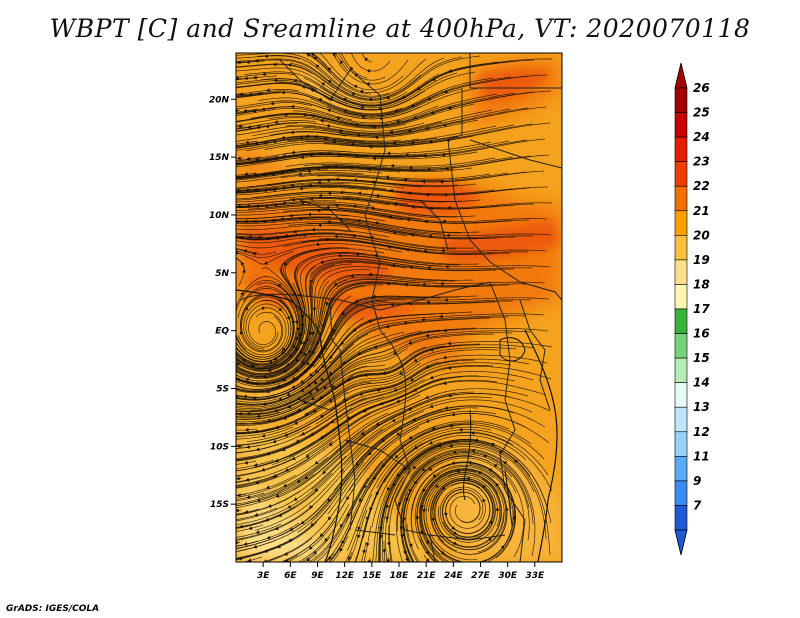 The width and height of the screenshot is (800, 618). I want to click on lon-tick-label: 18E, so click(400, 576).